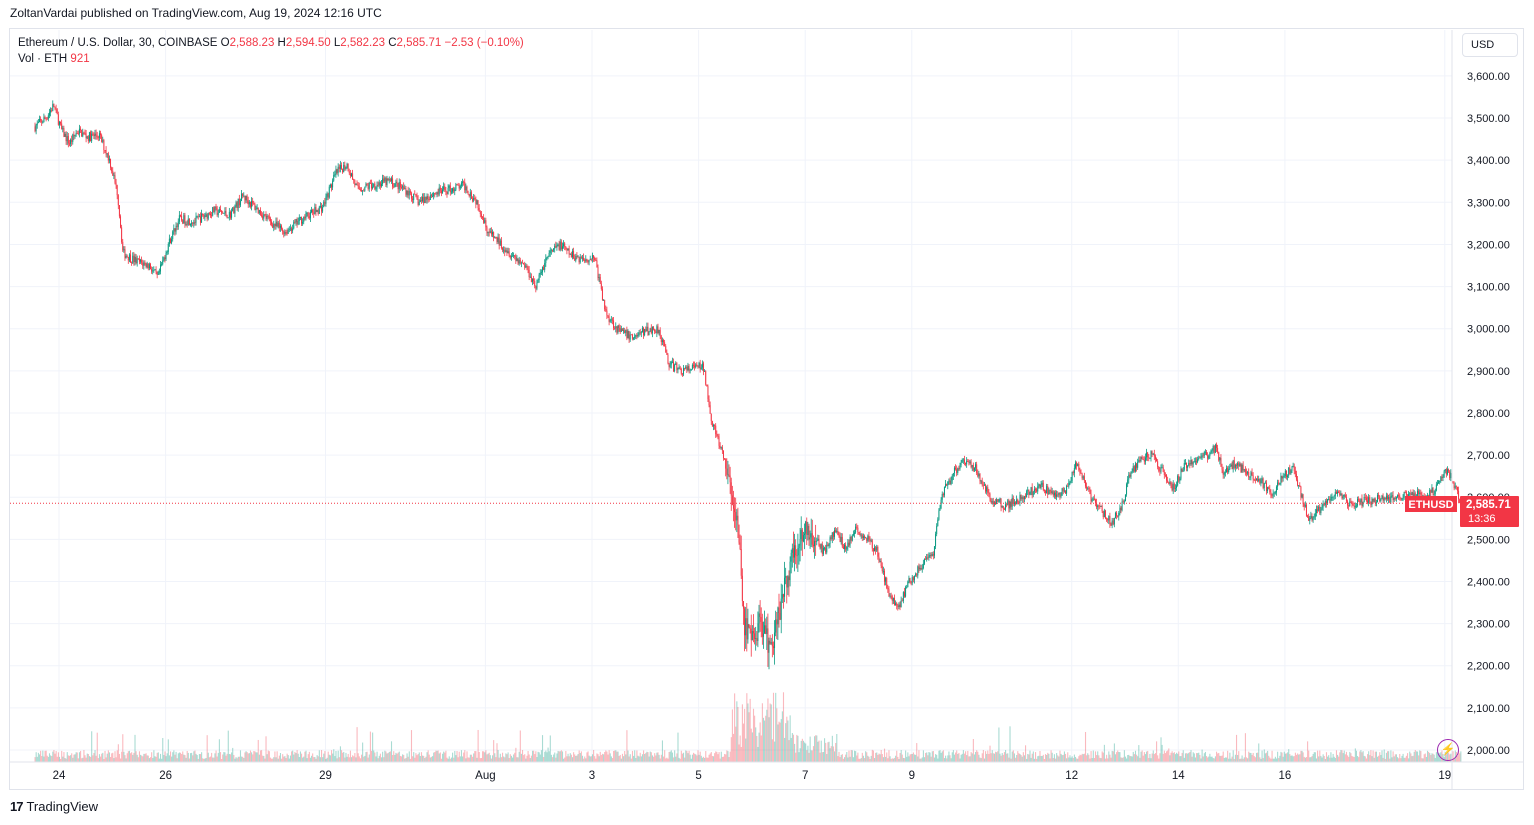  I want to click on lightning-icon: ⚡, so click(1448, 750).